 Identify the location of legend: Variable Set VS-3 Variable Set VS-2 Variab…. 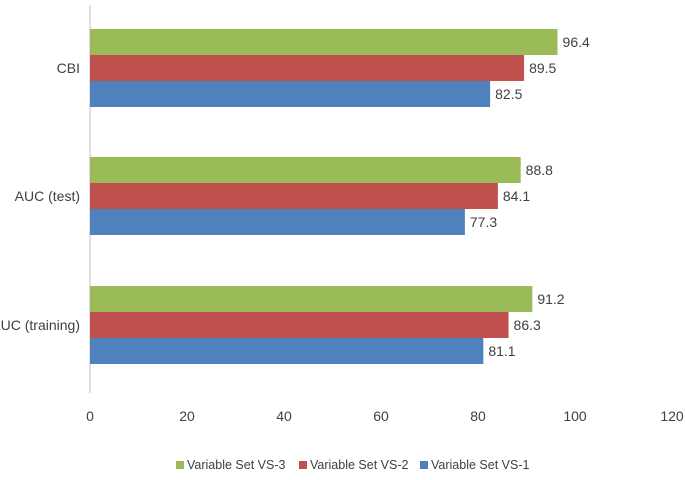
(352, 465).